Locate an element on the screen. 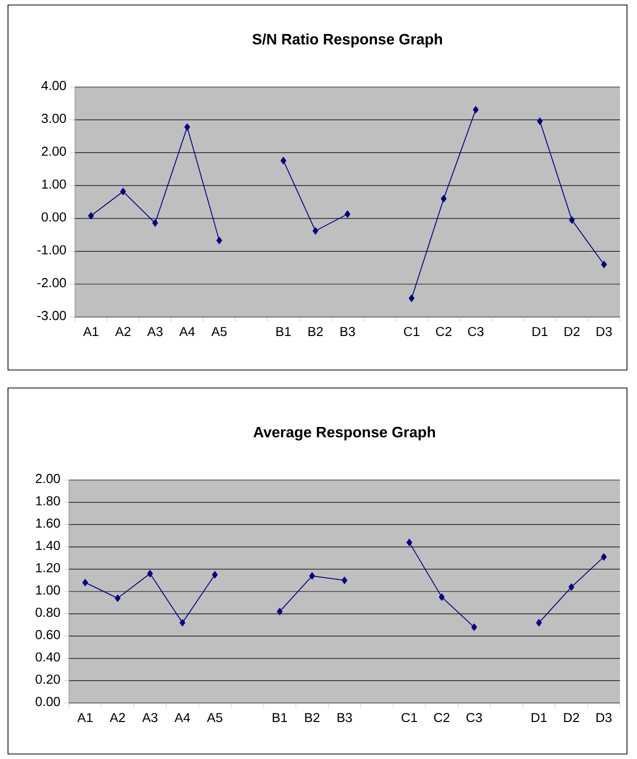  y-tick-label: 0.20 is located at coordinates (48, 679).